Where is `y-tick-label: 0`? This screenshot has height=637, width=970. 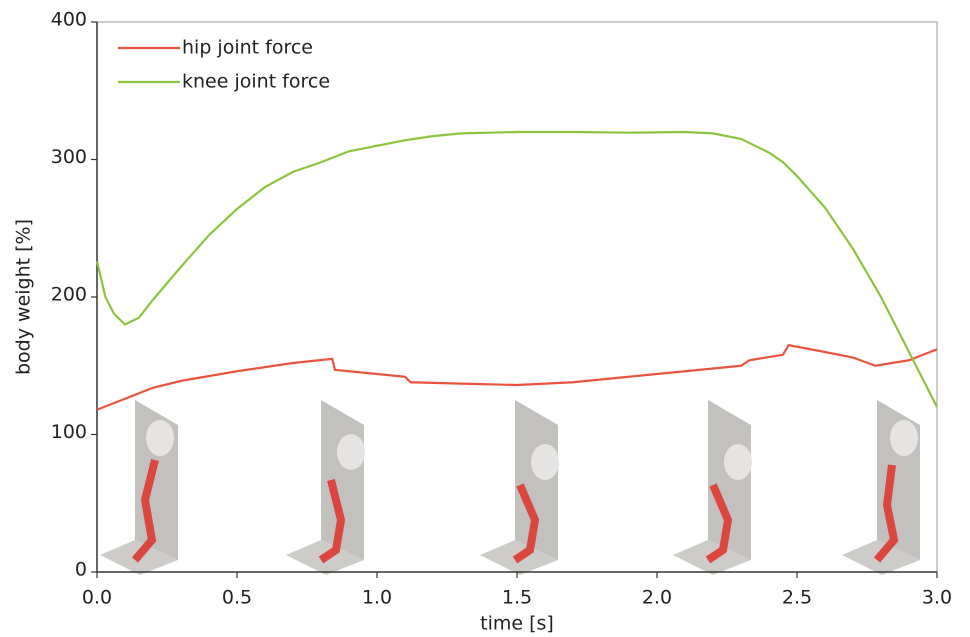
y-tick-label: 0 is located at coordinates (81, 570).